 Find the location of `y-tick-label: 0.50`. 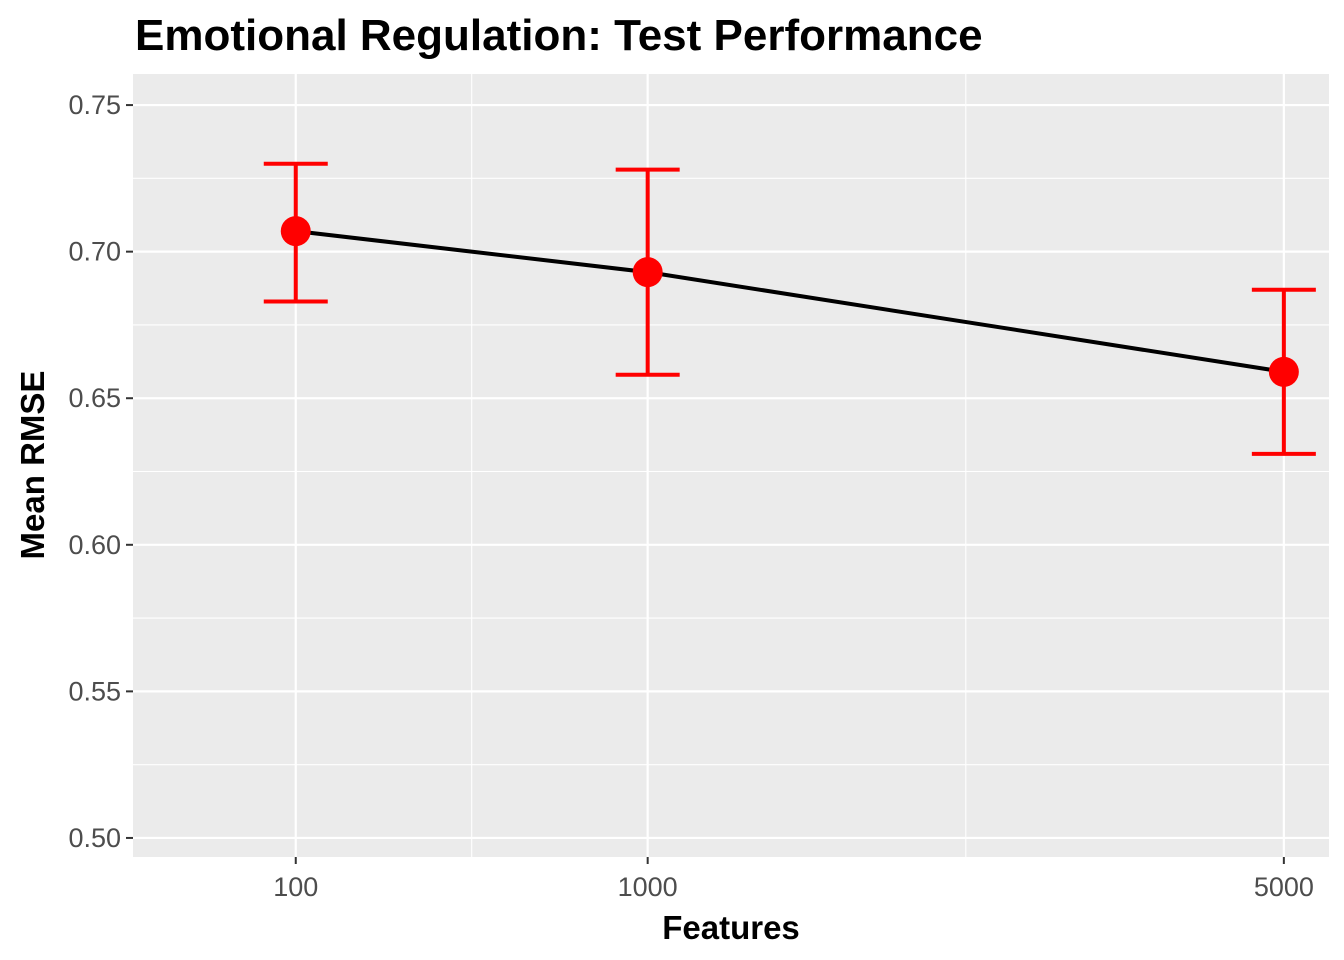

y-tick-label: 0.50 is located at coordinates (94, 838).